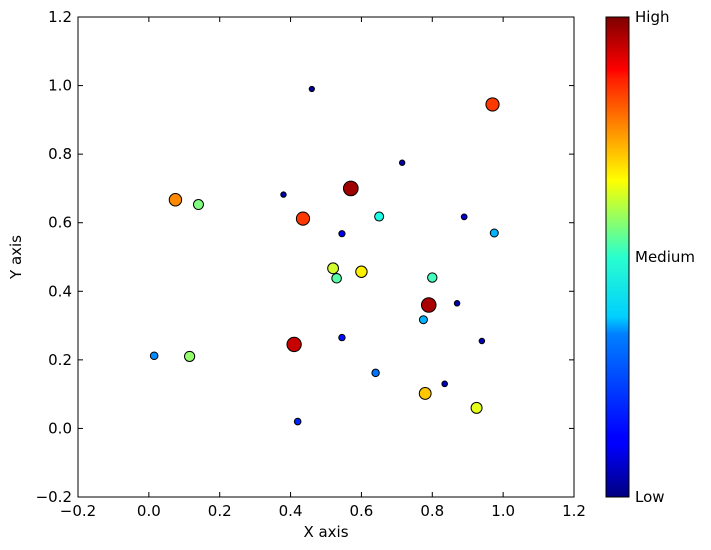 The image size is (711, 550). What do you see at coordinates (432, 511) in the screenshot?
I see `x-tick-label: 0.8` at bounding box center [432, 511].